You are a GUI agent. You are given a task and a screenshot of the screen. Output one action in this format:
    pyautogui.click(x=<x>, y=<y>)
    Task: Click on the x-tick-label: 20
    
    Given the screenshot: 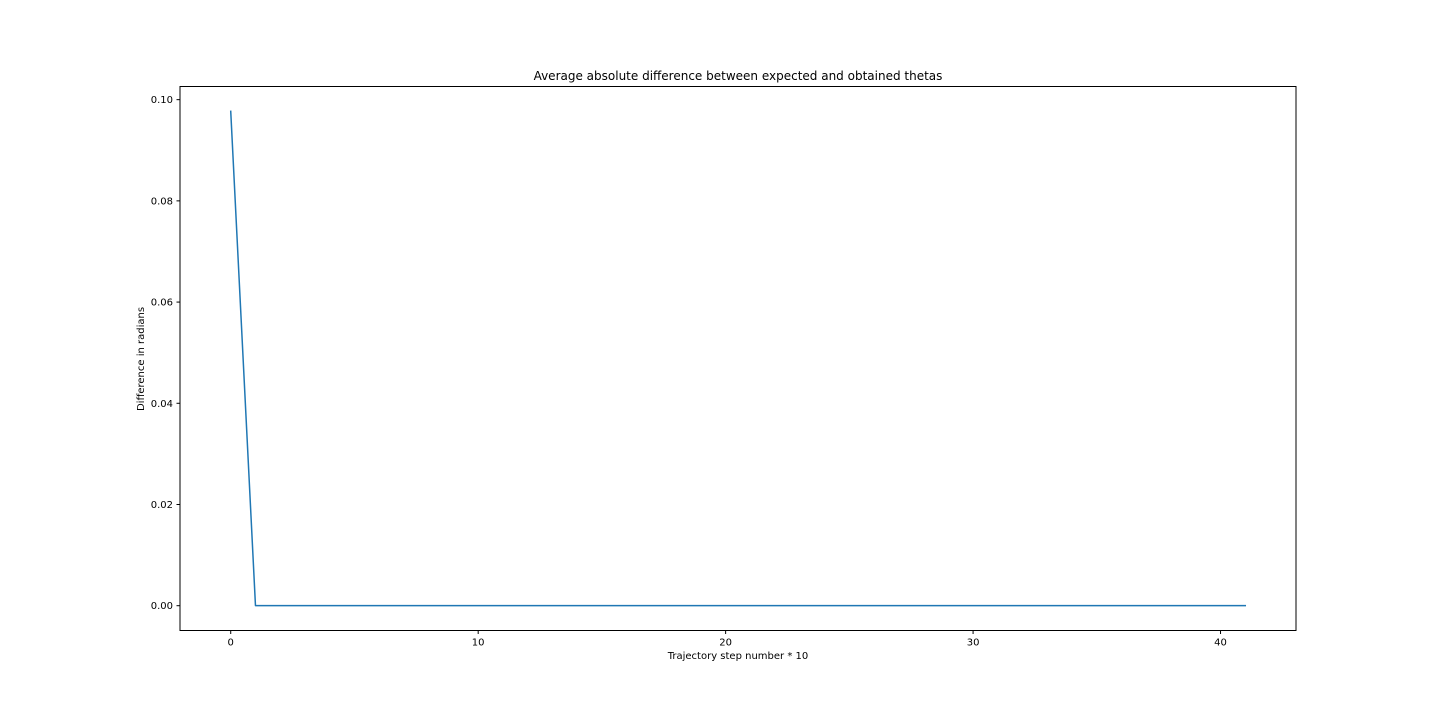 What is the action you would take?
    pyautogui.click(x=725, y=643)
    